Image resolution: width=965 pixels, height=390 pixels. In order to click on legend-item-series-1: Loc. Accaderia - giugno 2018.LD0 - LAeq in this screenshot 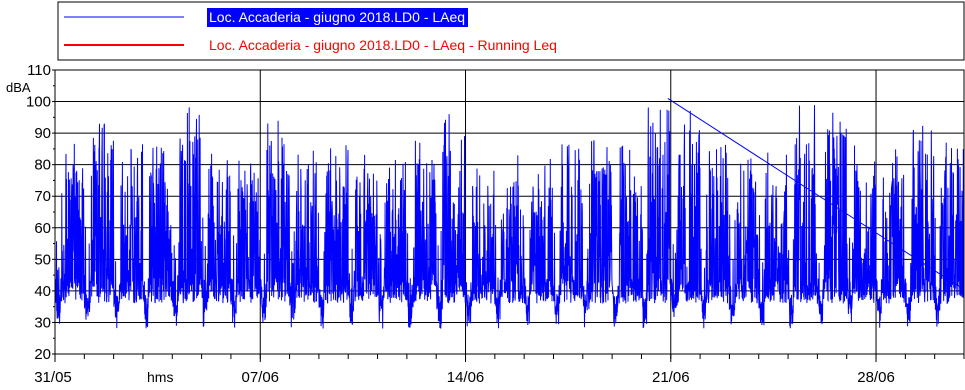, I will do `click(266, 17)`.